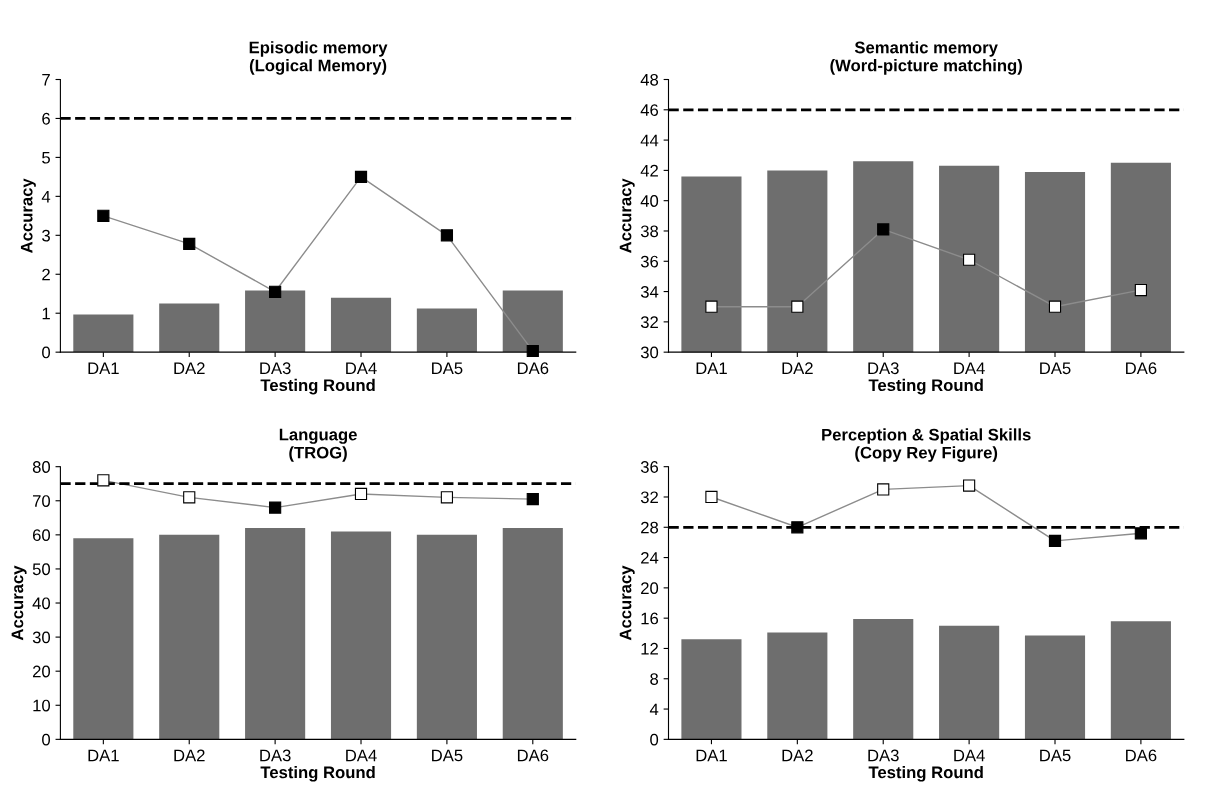 This screenshot has width=1208, height=795. Describe the element at coordinates (649, 140) in the screenshot. I see `y-tick-label: 44` at that location.